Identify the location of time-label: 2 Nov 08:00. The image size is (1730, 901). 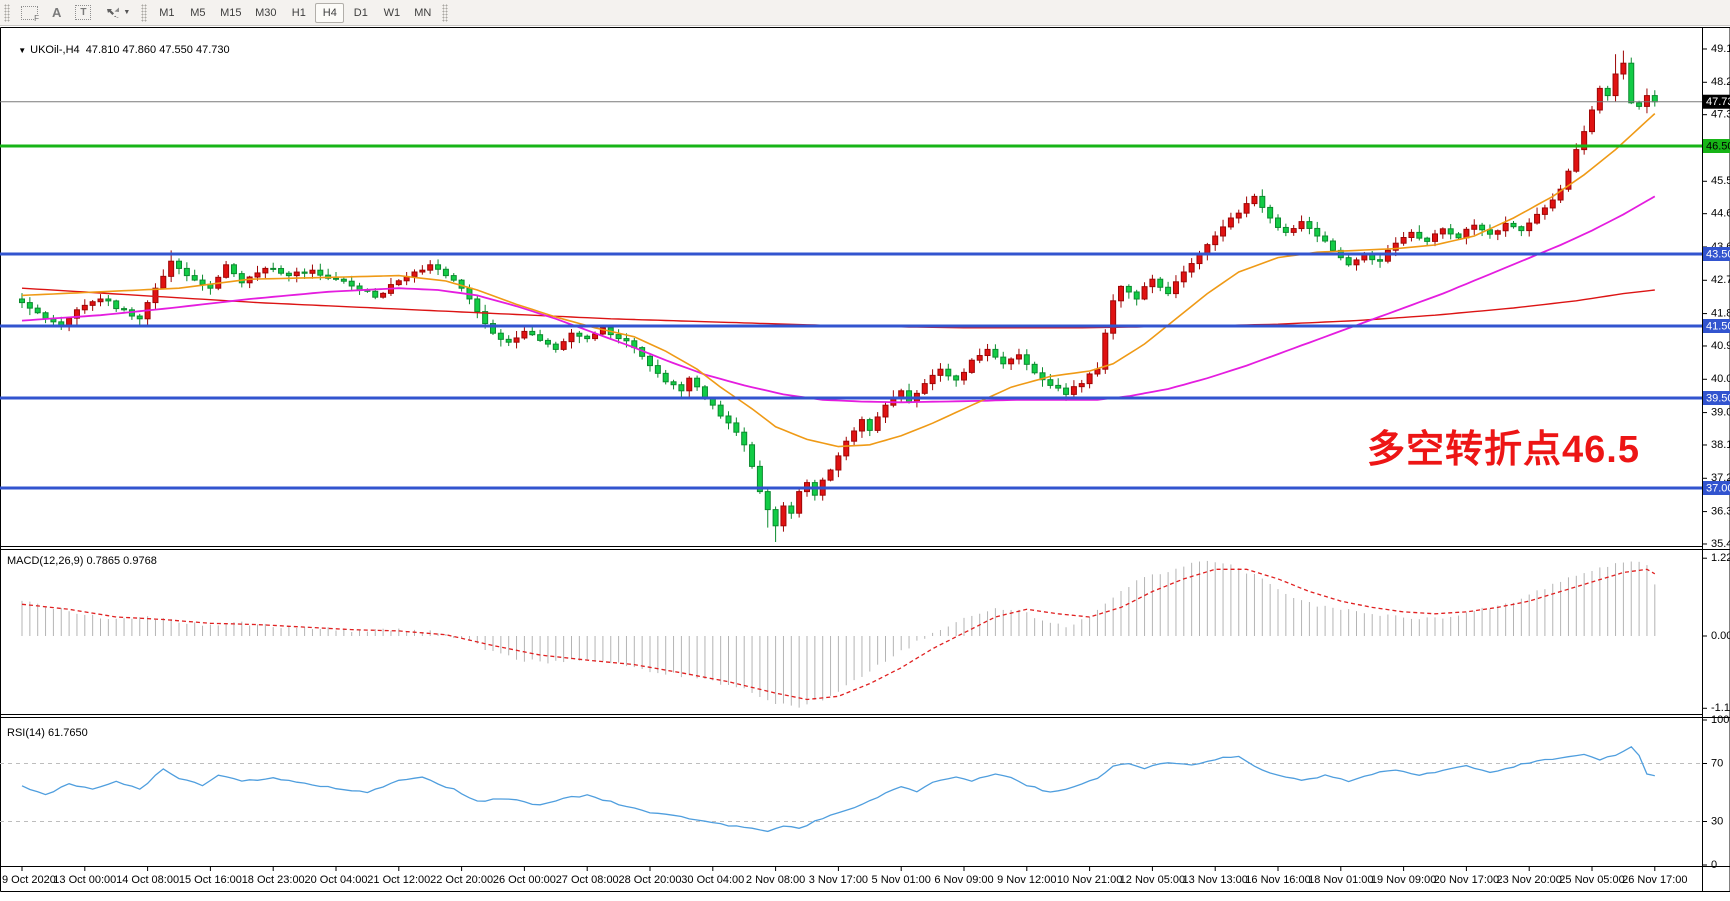
(775, 880).